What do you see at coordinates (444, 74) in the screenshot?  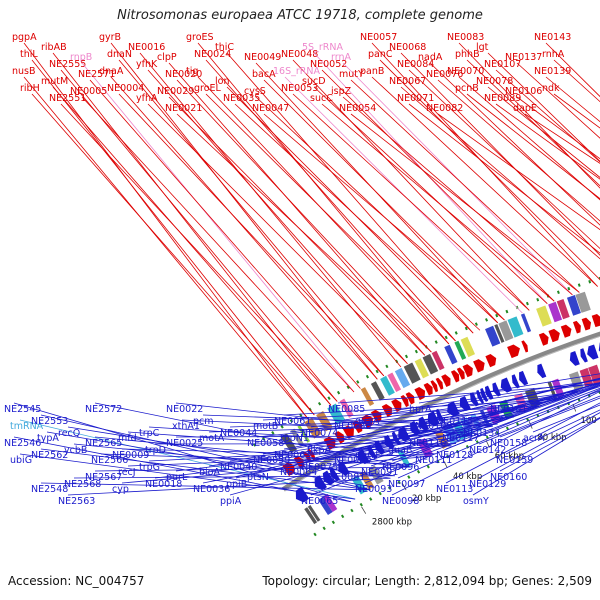 I see `top-gene-label: NE0076` at bounding box center [444, 74].